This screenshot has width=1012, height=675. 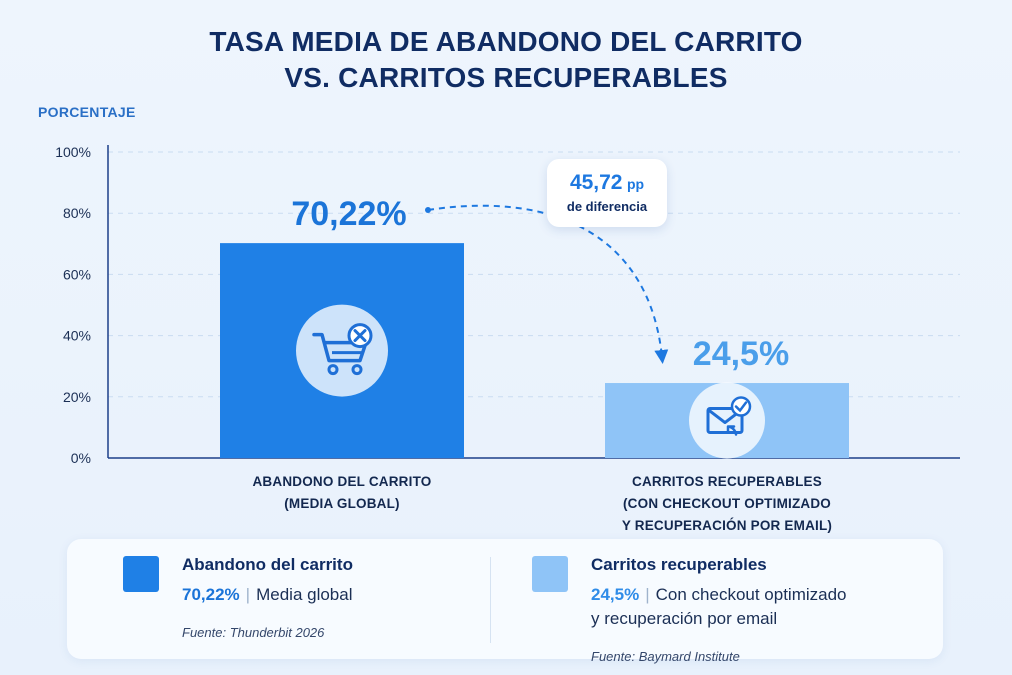 I want to click on y-tick-label: 100%, so click(x=73, y=152).